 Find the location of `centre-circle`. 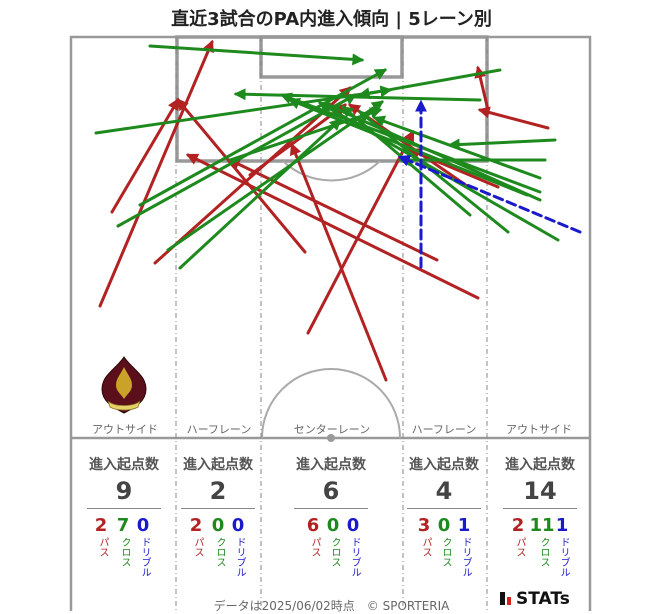

centre-circle is located at coordinates (331, 403).